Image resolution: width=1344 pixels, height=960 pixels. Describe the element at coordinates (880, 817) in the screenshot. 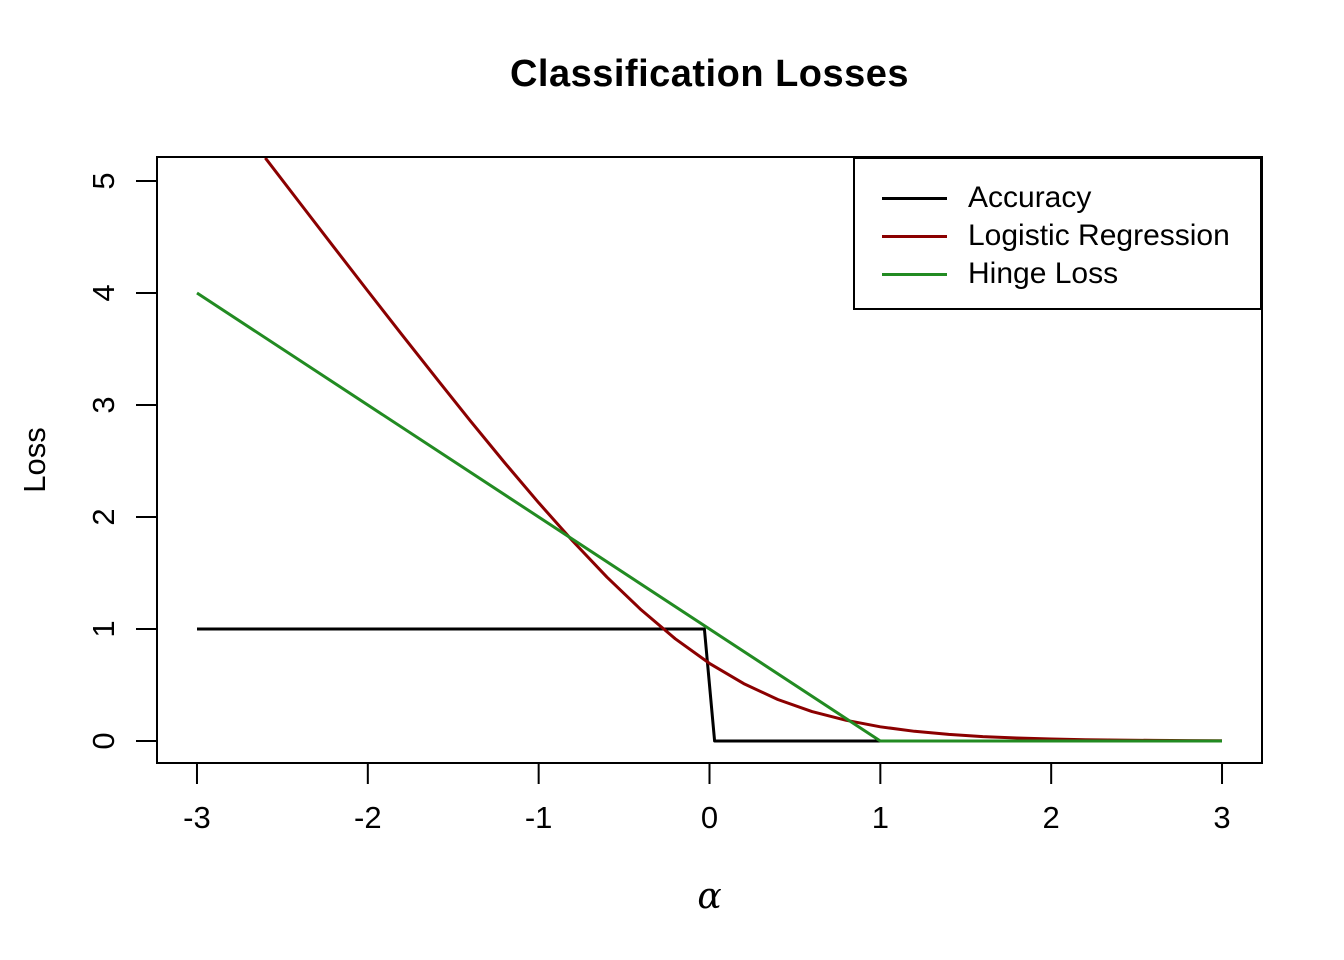

I see `x-tick-label: 1` at that location.